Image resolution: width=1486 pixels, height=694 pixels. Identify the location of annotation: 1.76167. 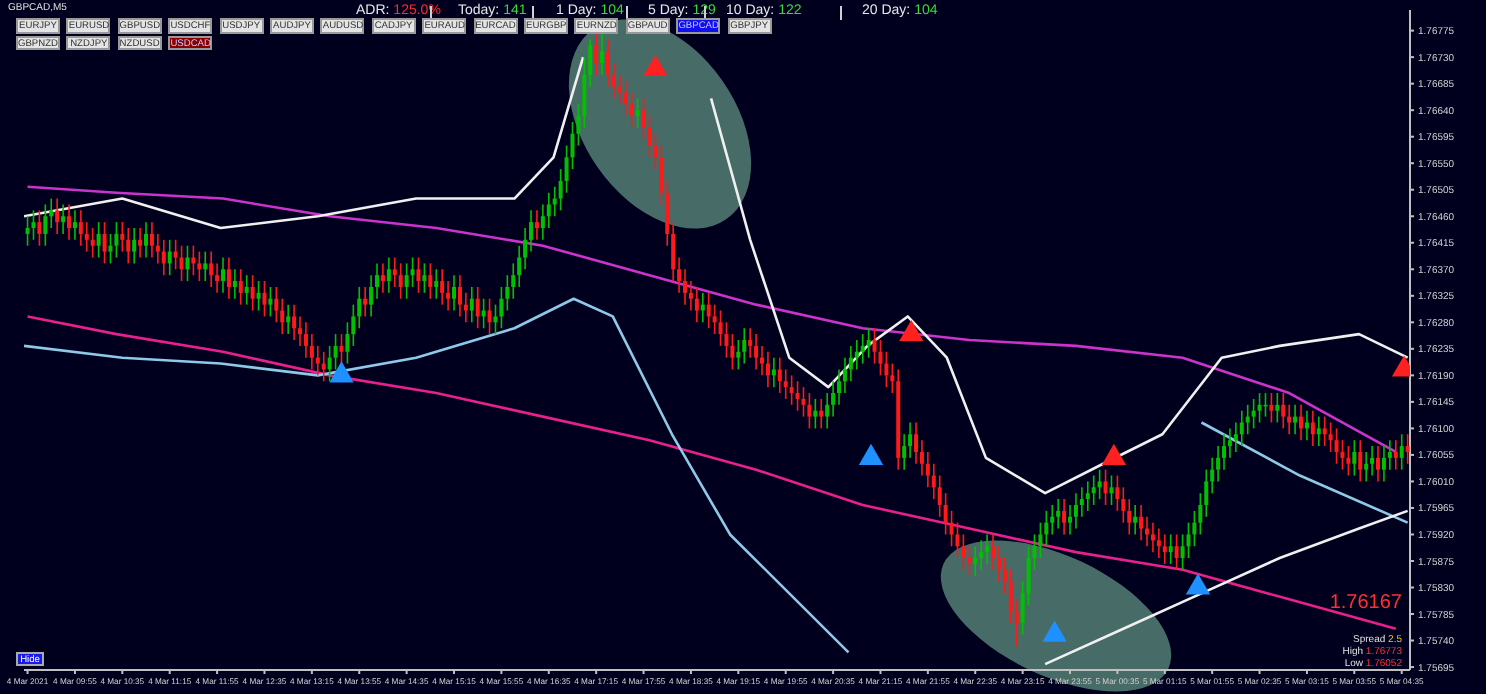
(1365, 603).